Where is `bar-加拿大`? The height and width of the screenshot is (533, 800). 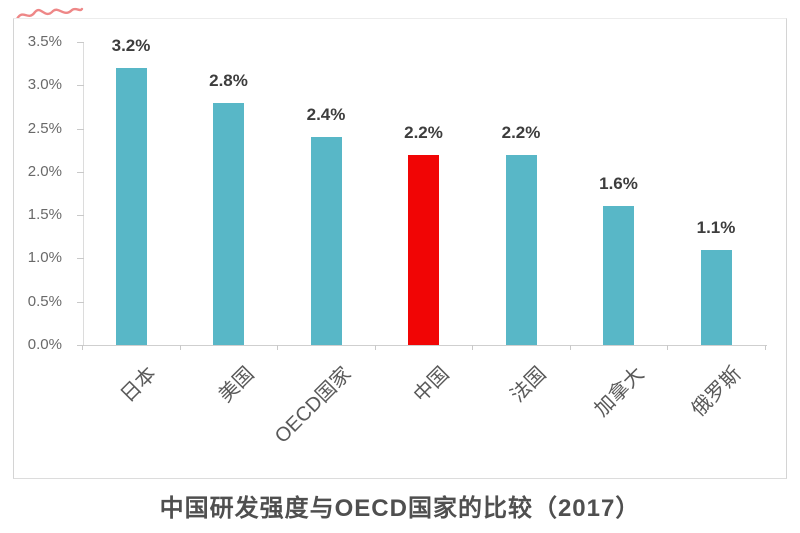 bar-加拿大 is located at coordinates (618, 275).